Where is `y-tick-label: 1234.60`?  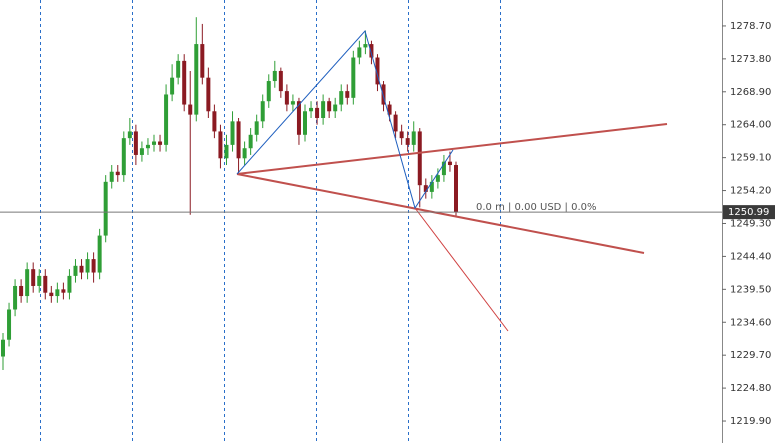
y-tick-label: 1234.60 is located at coordinates (750, 322).